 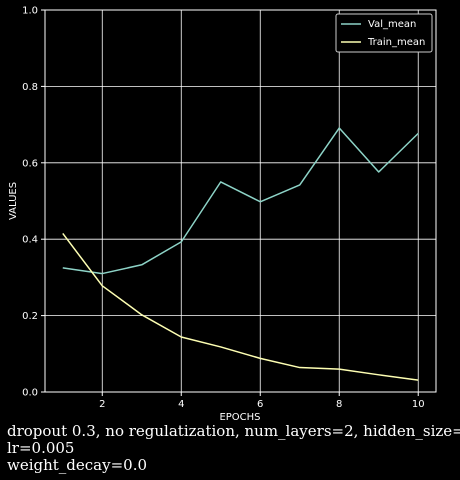 I want to click on x-tick-label: 10, so click(x=418, y=404).